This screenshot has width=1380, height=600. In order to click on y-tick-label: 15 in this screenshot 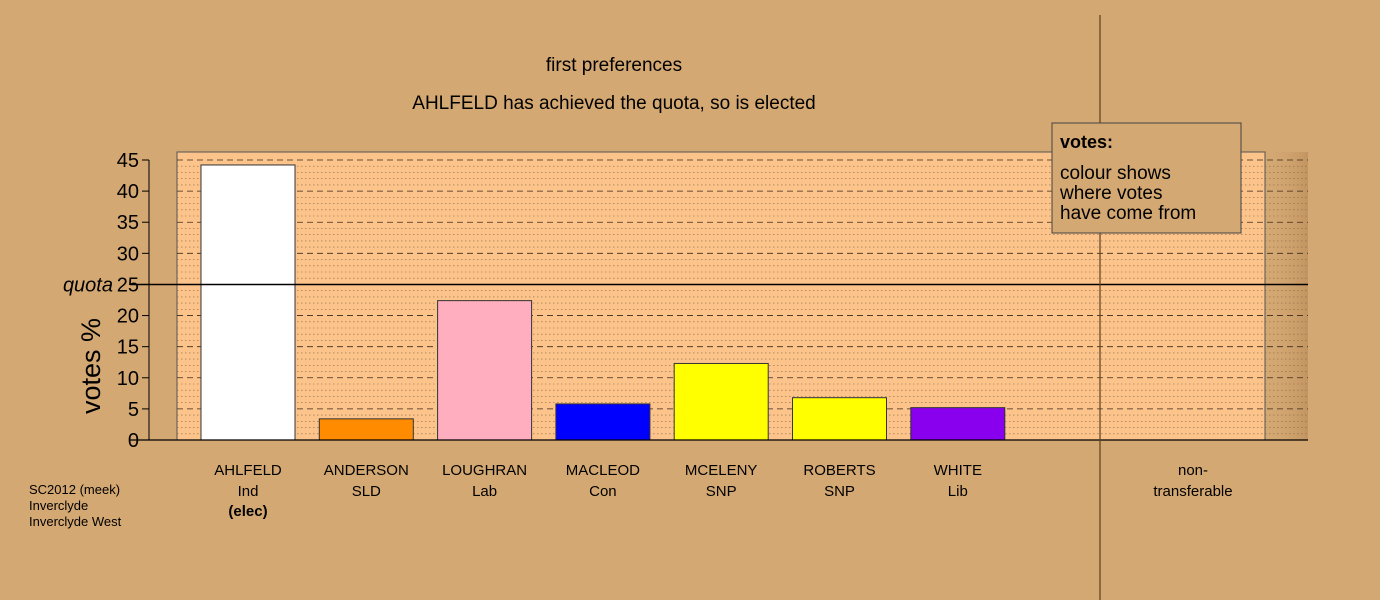, I will do `click(128, 348)`.